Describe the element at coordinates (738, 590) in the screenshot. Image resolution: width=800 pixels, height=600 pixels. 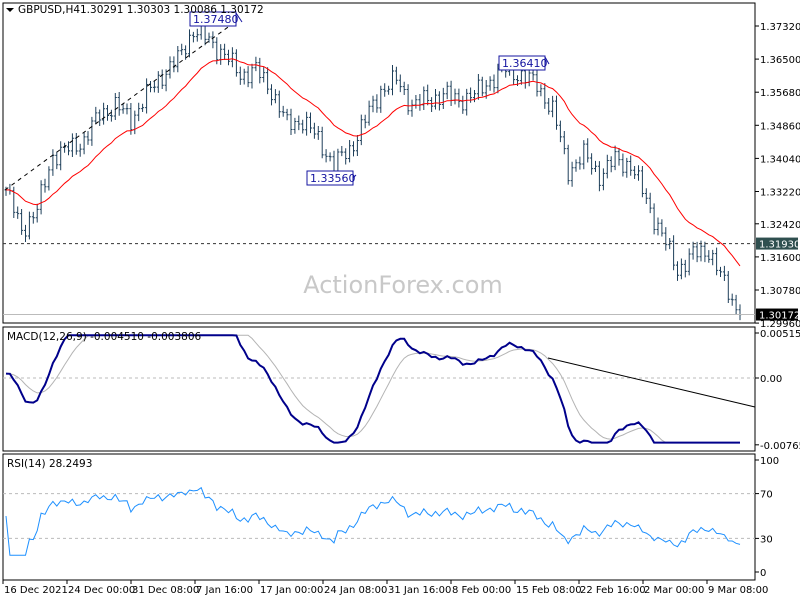
I see `time-tick-label: 9 Mar 08:00` at that location.